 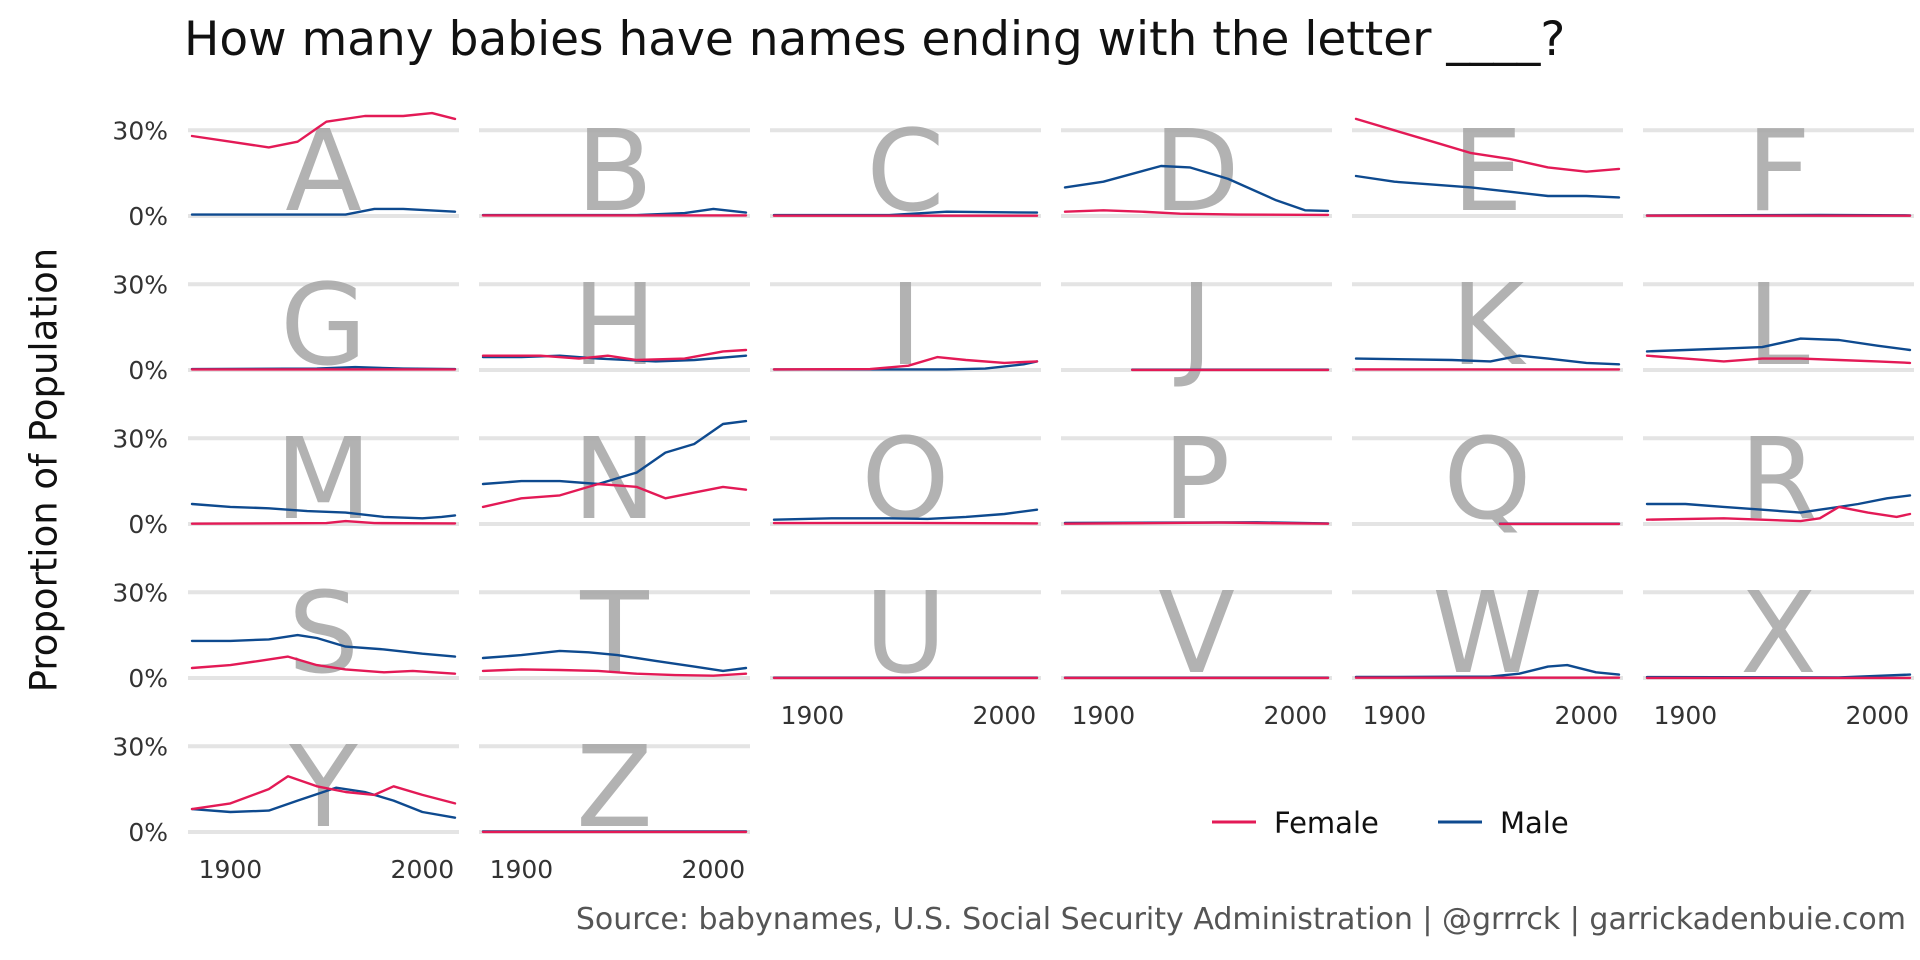 I want to click on panel-x: X 1900 2000, so click(x=1778, y=649).